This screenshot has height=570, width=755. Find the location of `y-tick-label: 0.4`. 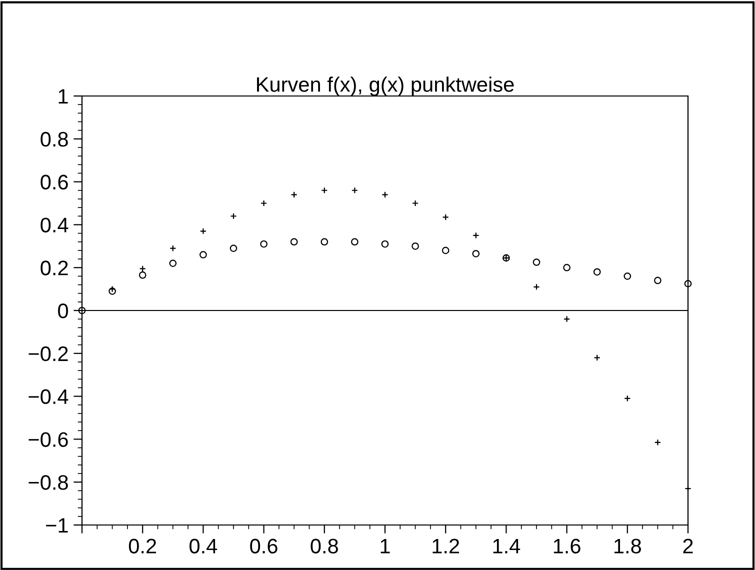

y-tick-label: 0.4 is located at coordinates (54, 225).